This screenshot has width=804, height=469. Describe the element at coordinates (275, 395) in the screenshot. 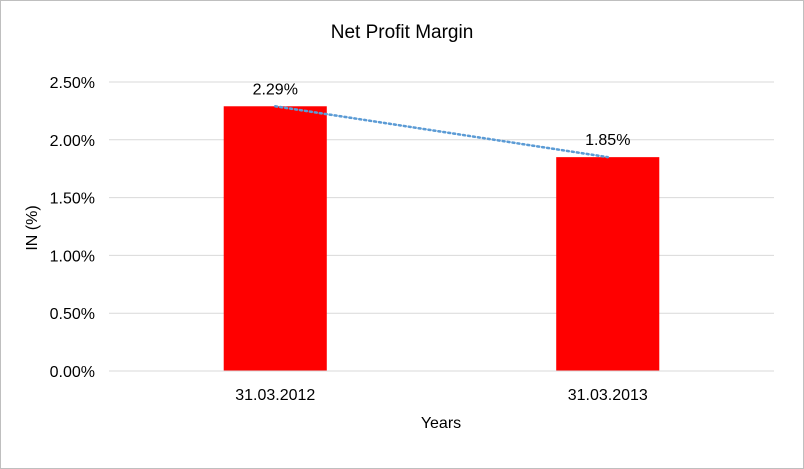

I see `x-tick-label-1: 31.03.2012` at that location.